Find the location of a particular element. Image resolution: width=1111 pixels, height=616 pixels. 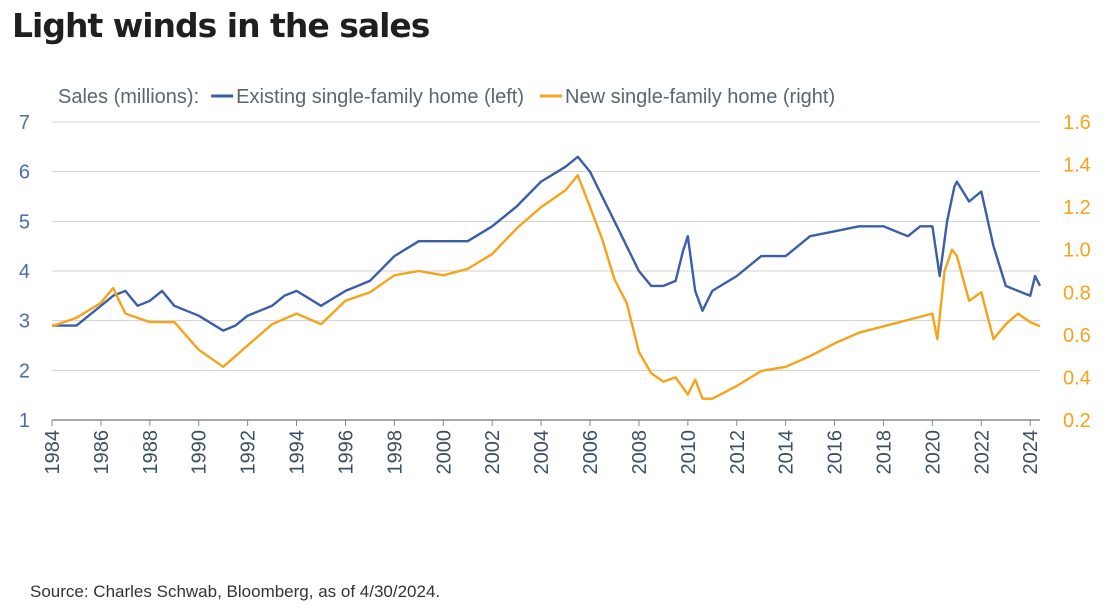

x-tick-label: 1988 is located at coordinates (151, 452).